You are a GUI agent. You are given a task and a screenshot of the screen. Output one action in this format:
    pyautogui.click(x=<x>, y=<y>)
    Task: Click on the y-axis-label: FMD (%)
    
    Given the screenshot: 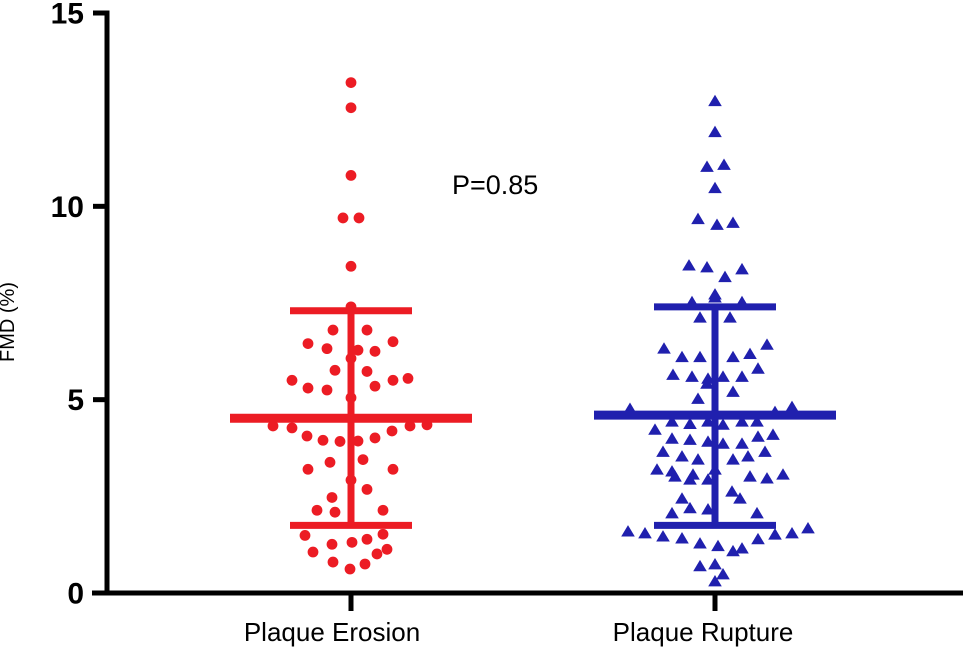 What is the action you would take?
    pyautogui.click(x=9, y=322)
    